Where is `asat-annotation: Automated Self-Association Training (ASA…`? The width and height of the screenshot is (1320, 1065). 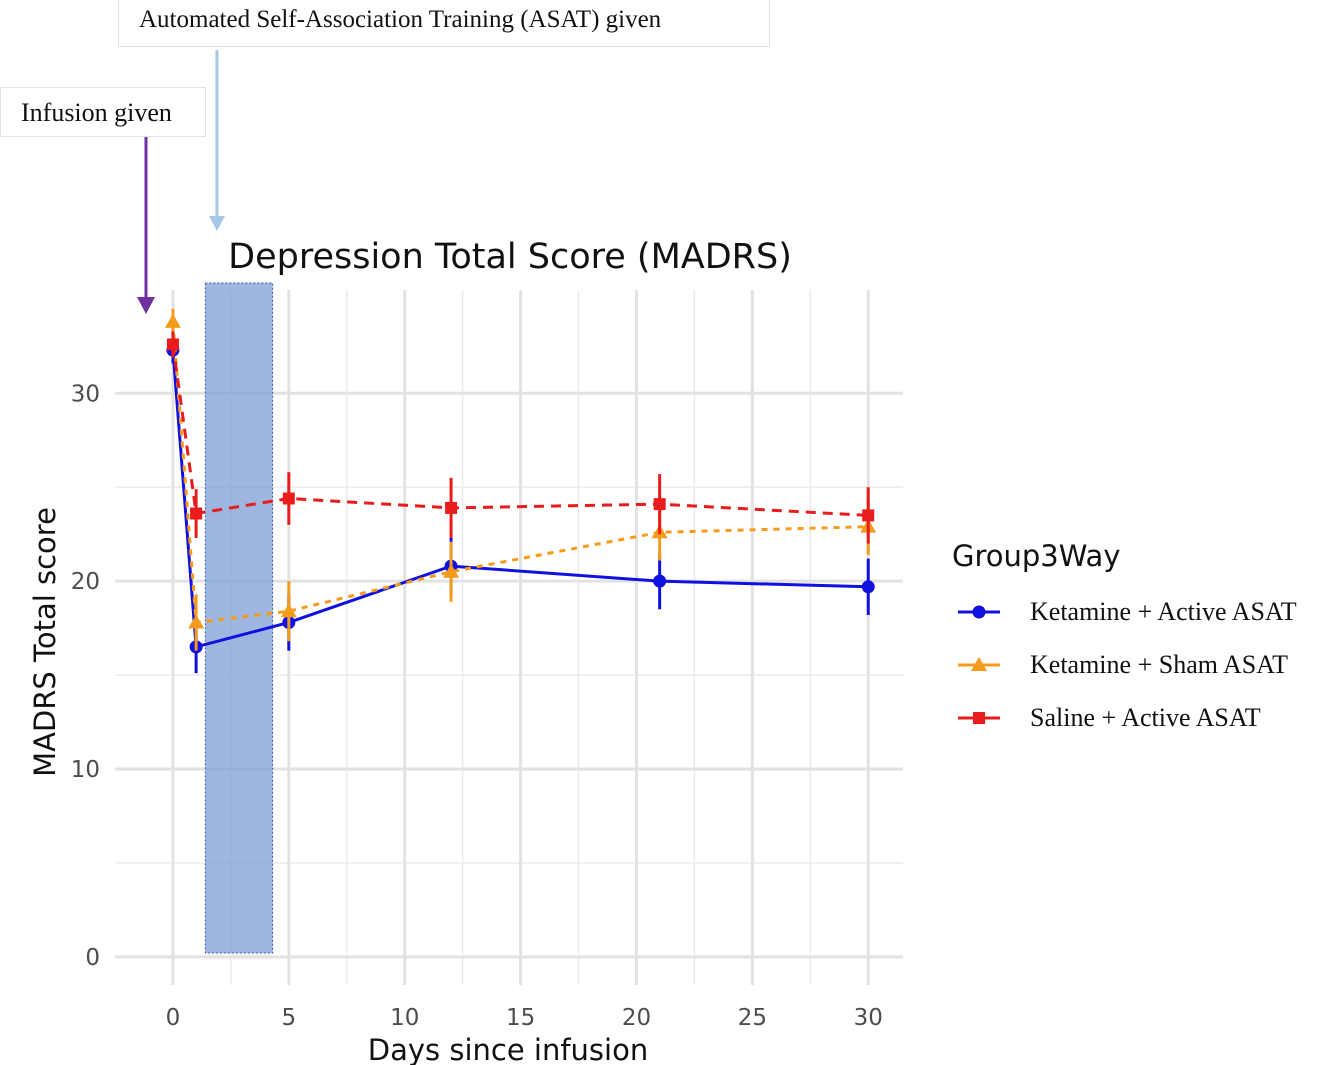 asat-annotation: Automated Self-Association Training (ASA… is located at coordinates (444, 23).